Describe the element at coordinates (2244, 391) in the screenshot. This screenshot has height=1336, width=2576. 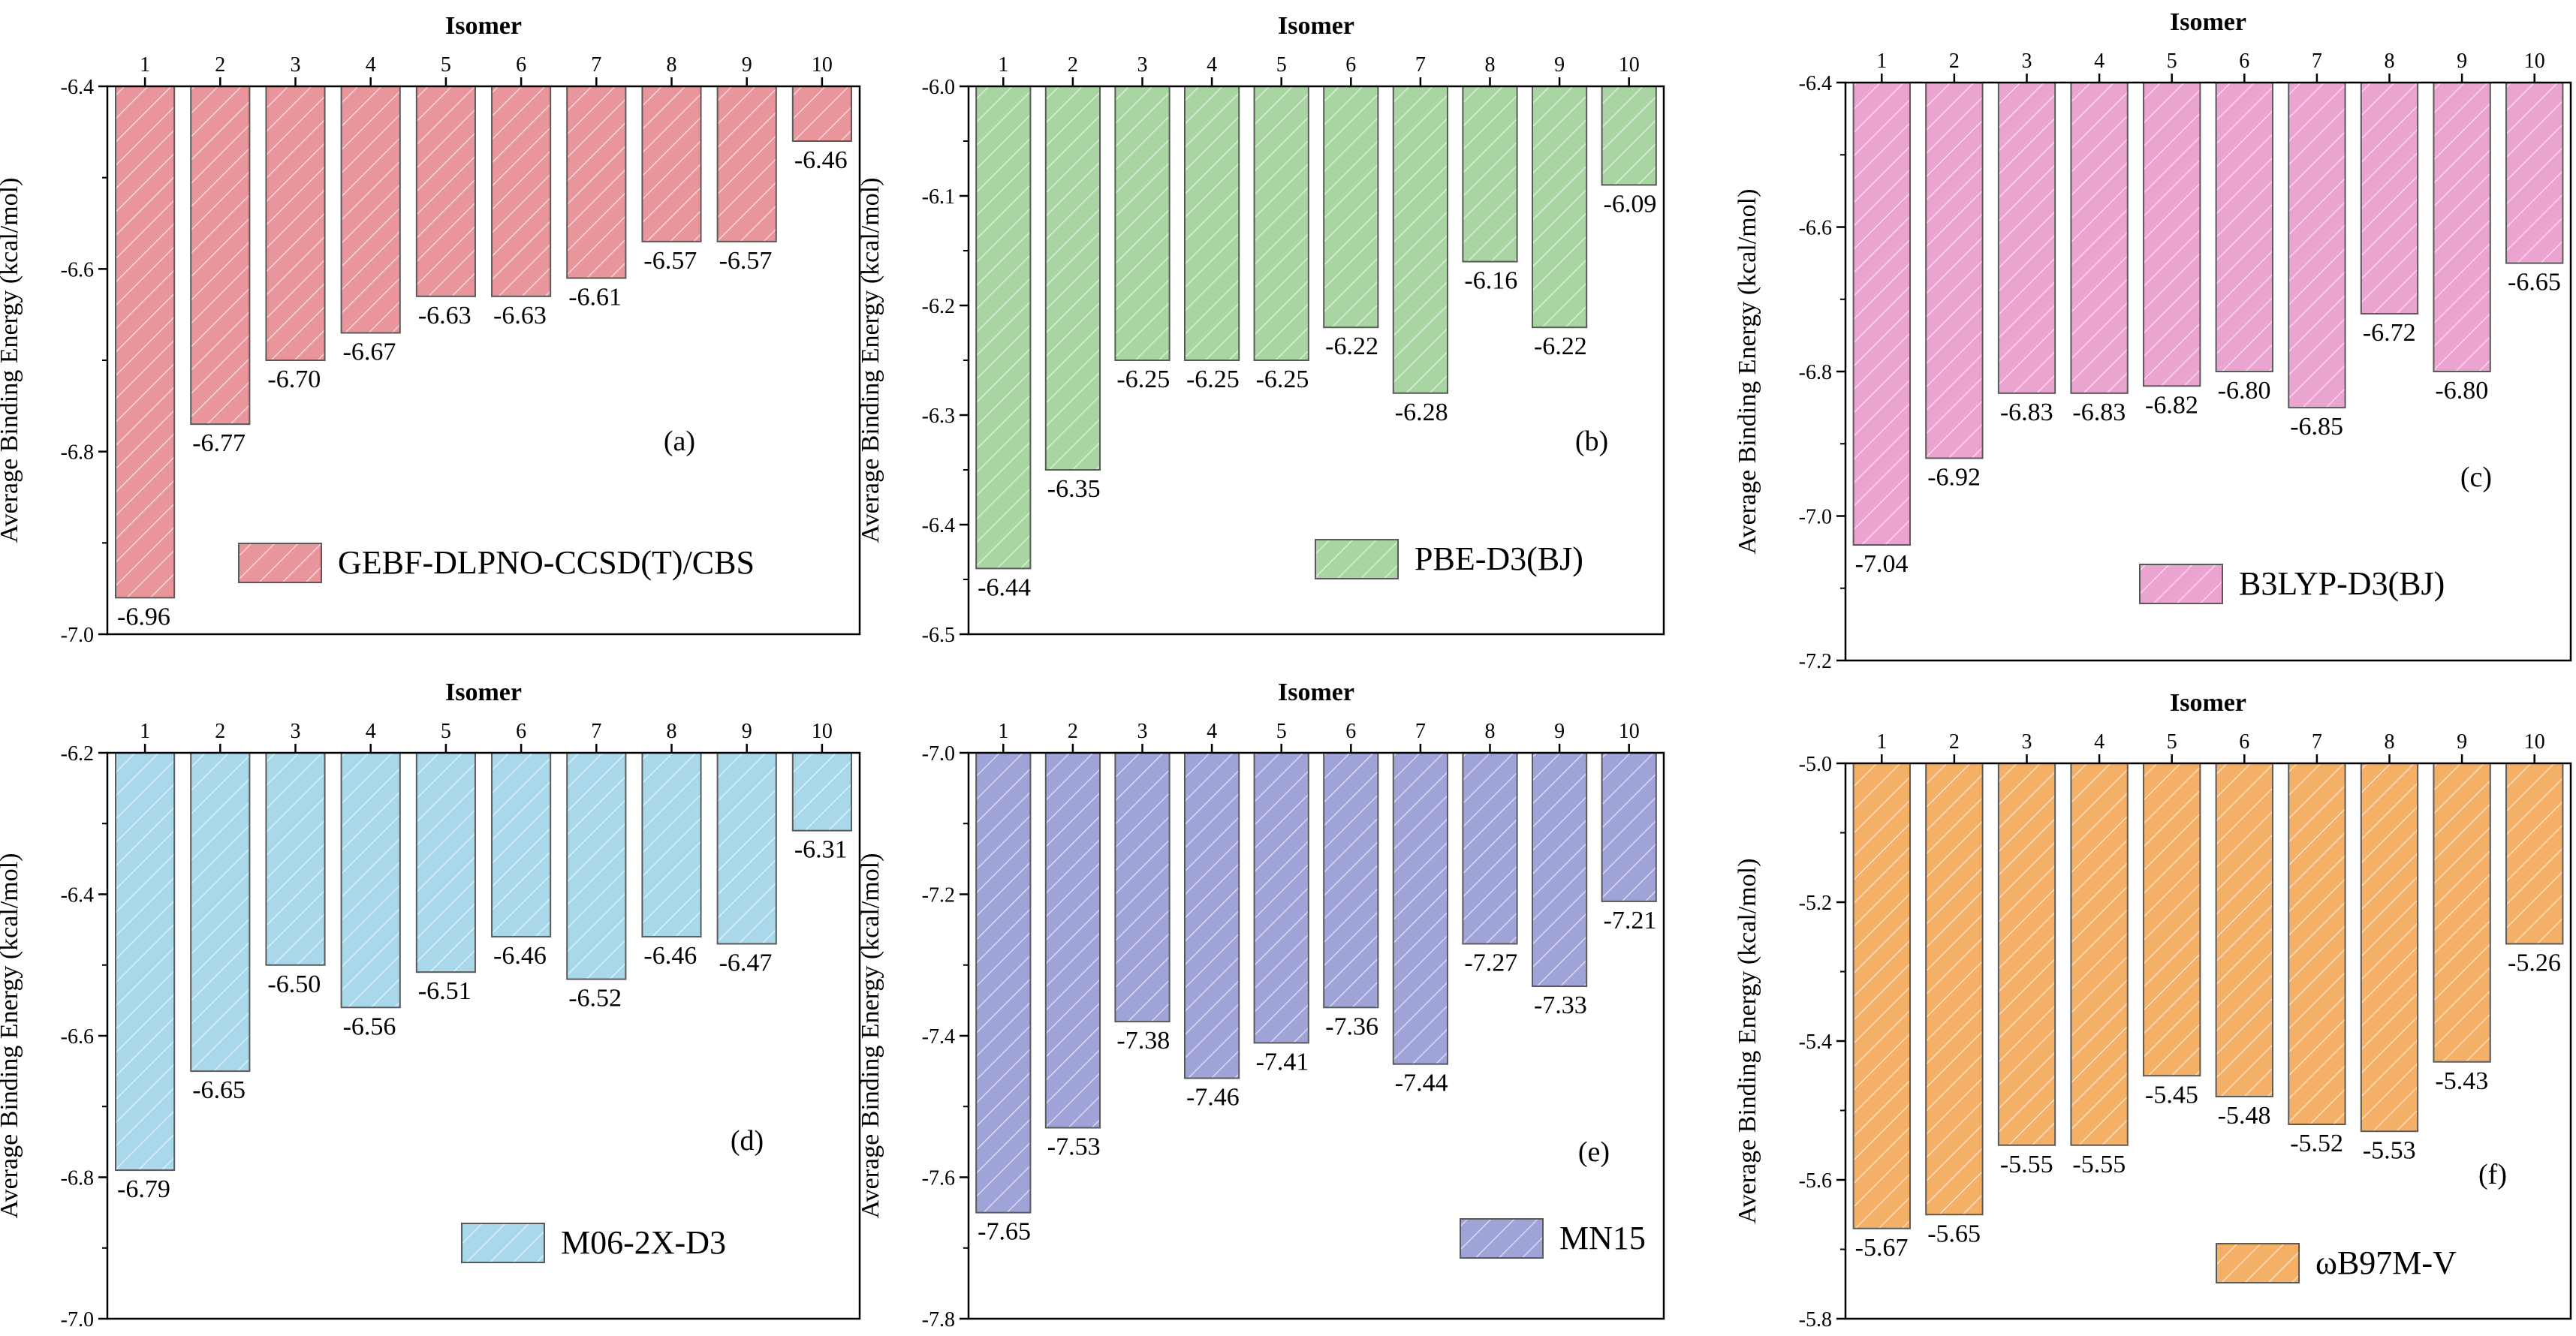
I see `data-label: -6.80` at that location.